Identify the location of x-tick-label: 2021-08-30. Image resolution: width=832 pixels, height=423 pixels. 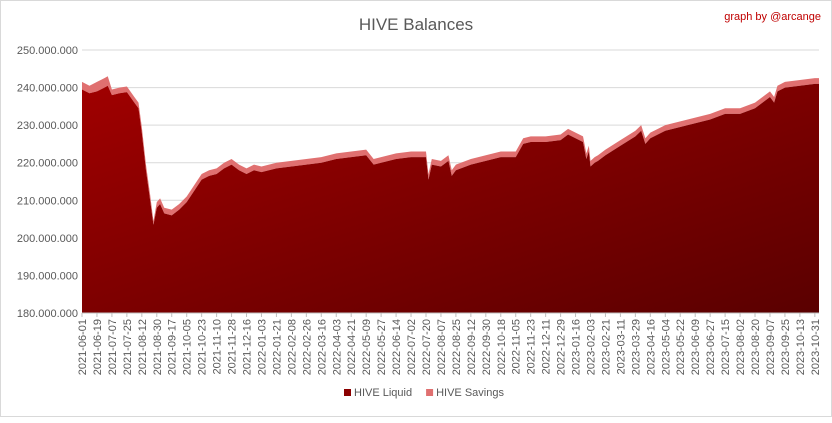
(158, 347).